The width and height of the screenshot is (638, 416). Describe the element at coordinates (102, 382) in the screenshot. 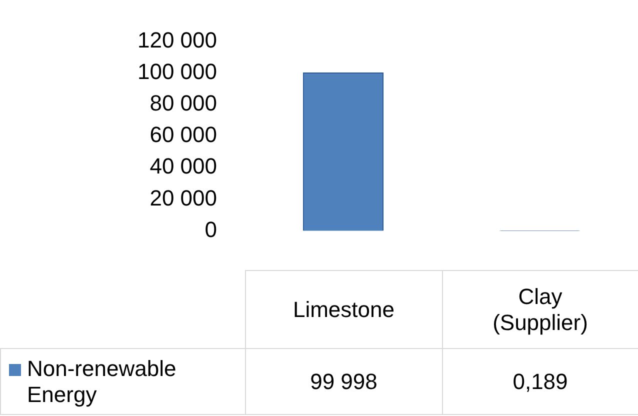

I see `legend-label: Non-renewable Energy` at that location.